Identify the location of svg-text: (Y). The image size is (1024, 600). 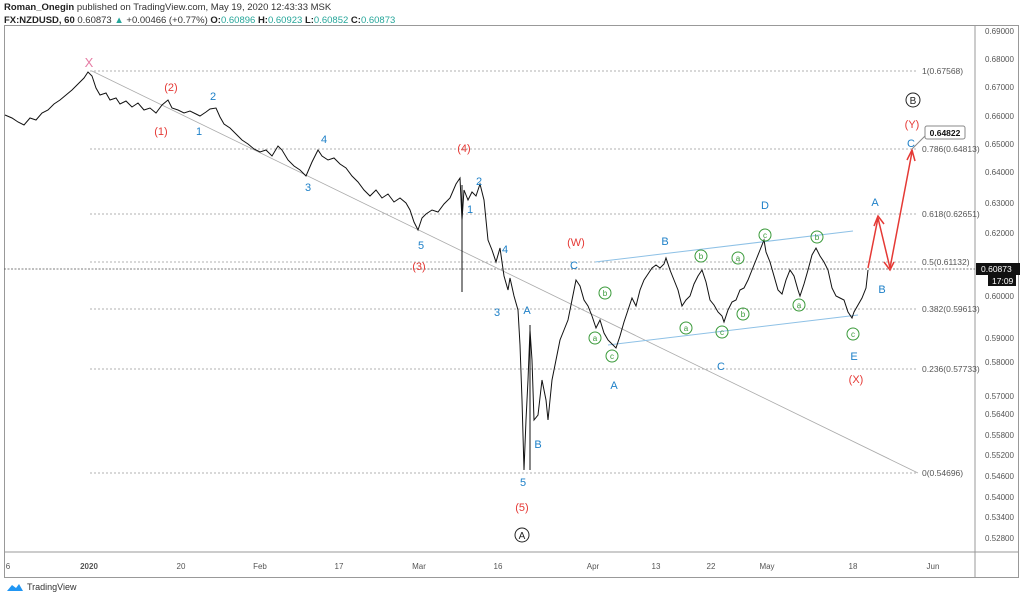
(912, 125).